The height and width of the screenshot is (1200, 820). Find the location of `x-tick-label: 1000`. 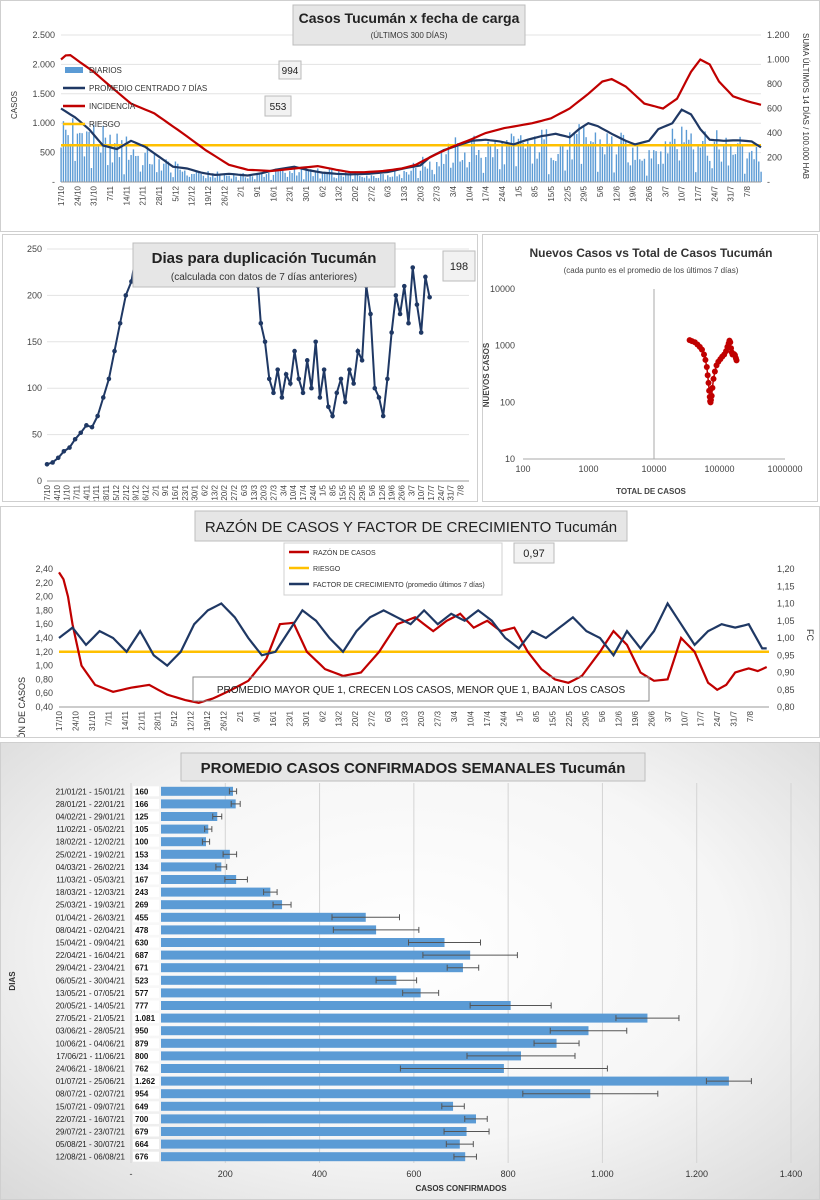

x-tick-label: 1000 is located at coordinates (588, 469).